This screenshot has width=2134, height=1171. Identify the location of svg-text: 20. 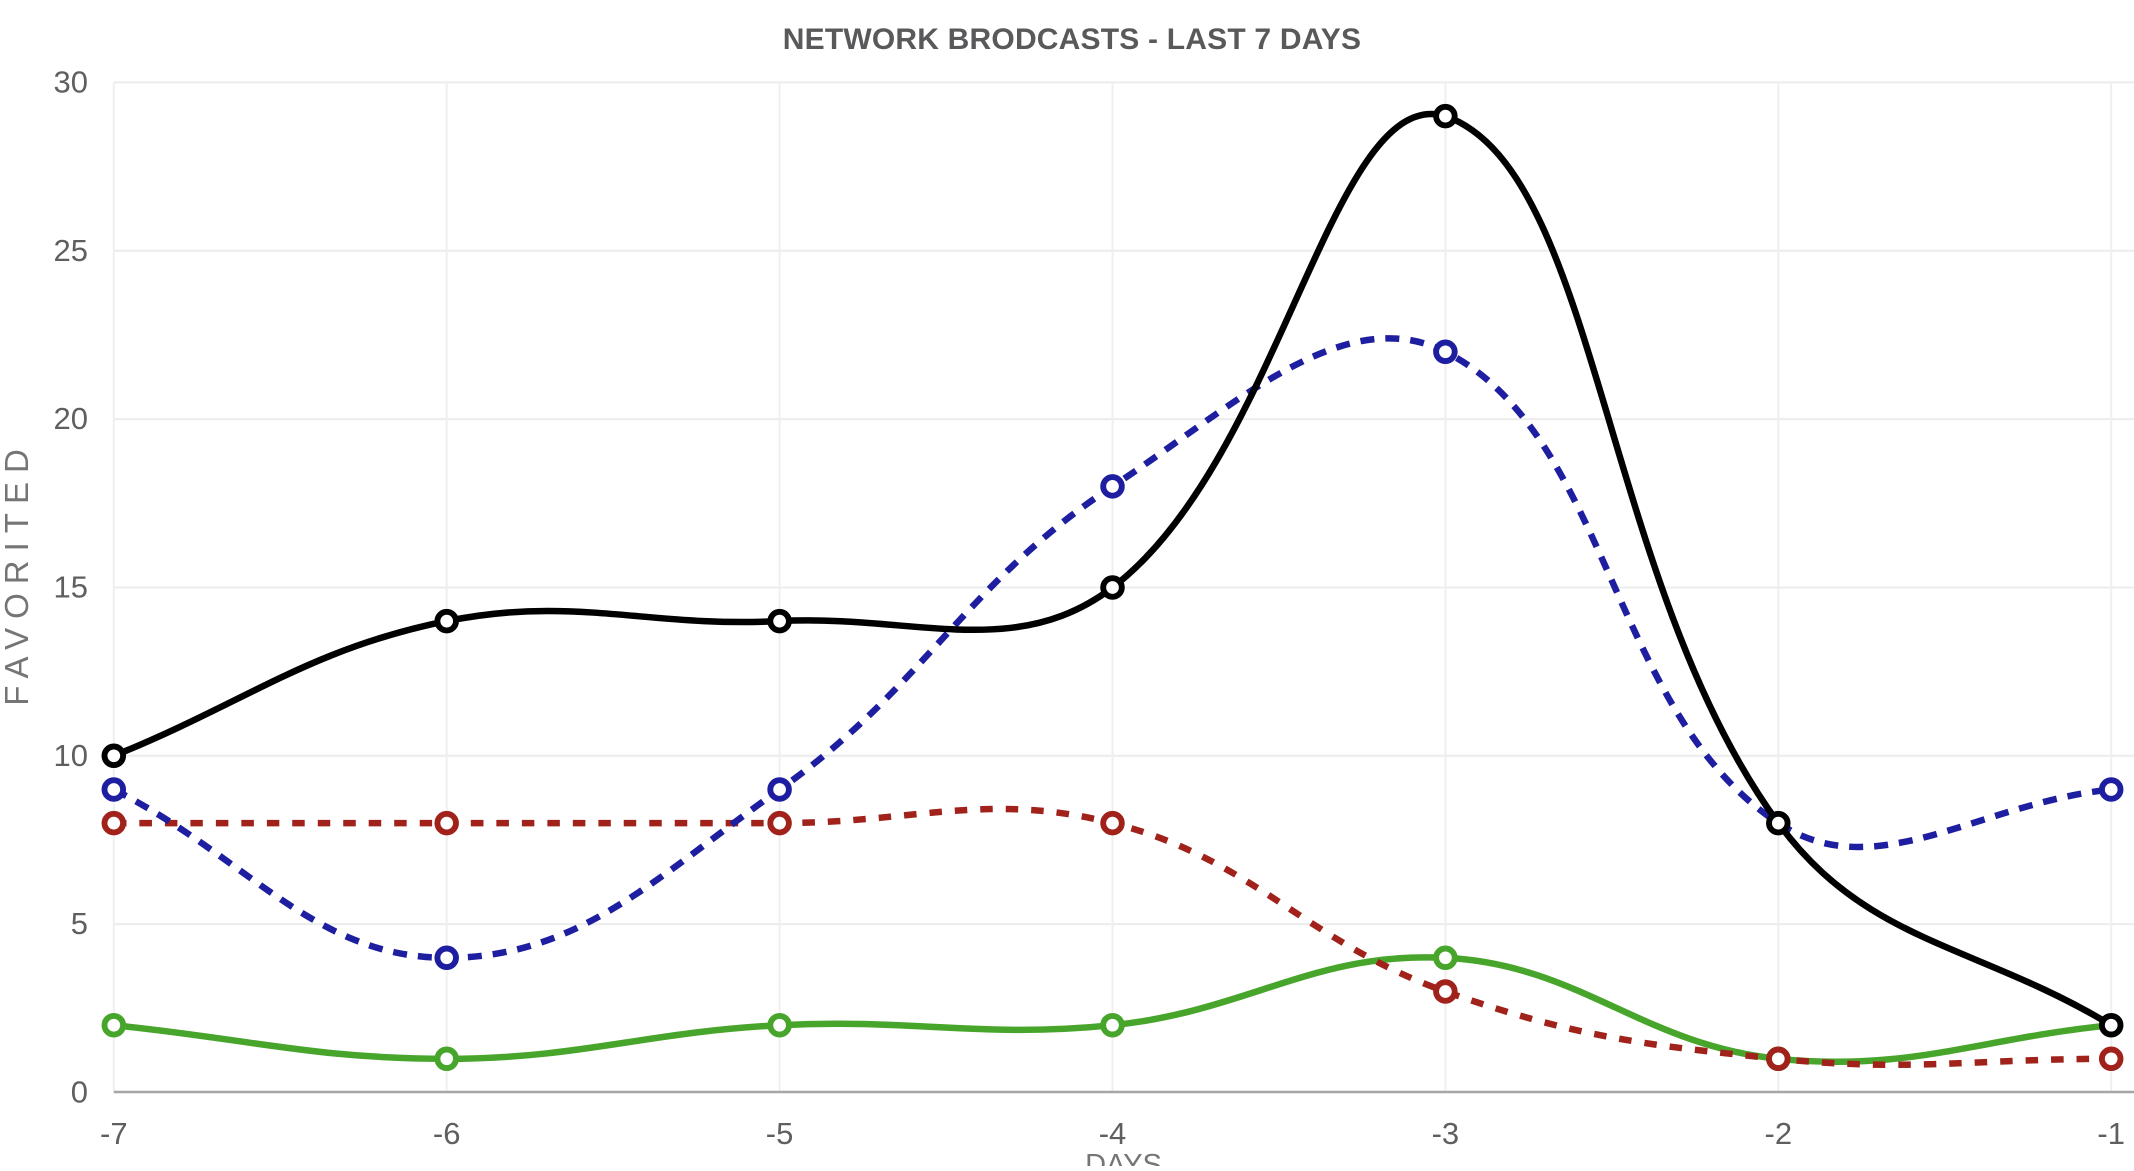
(71, 418).